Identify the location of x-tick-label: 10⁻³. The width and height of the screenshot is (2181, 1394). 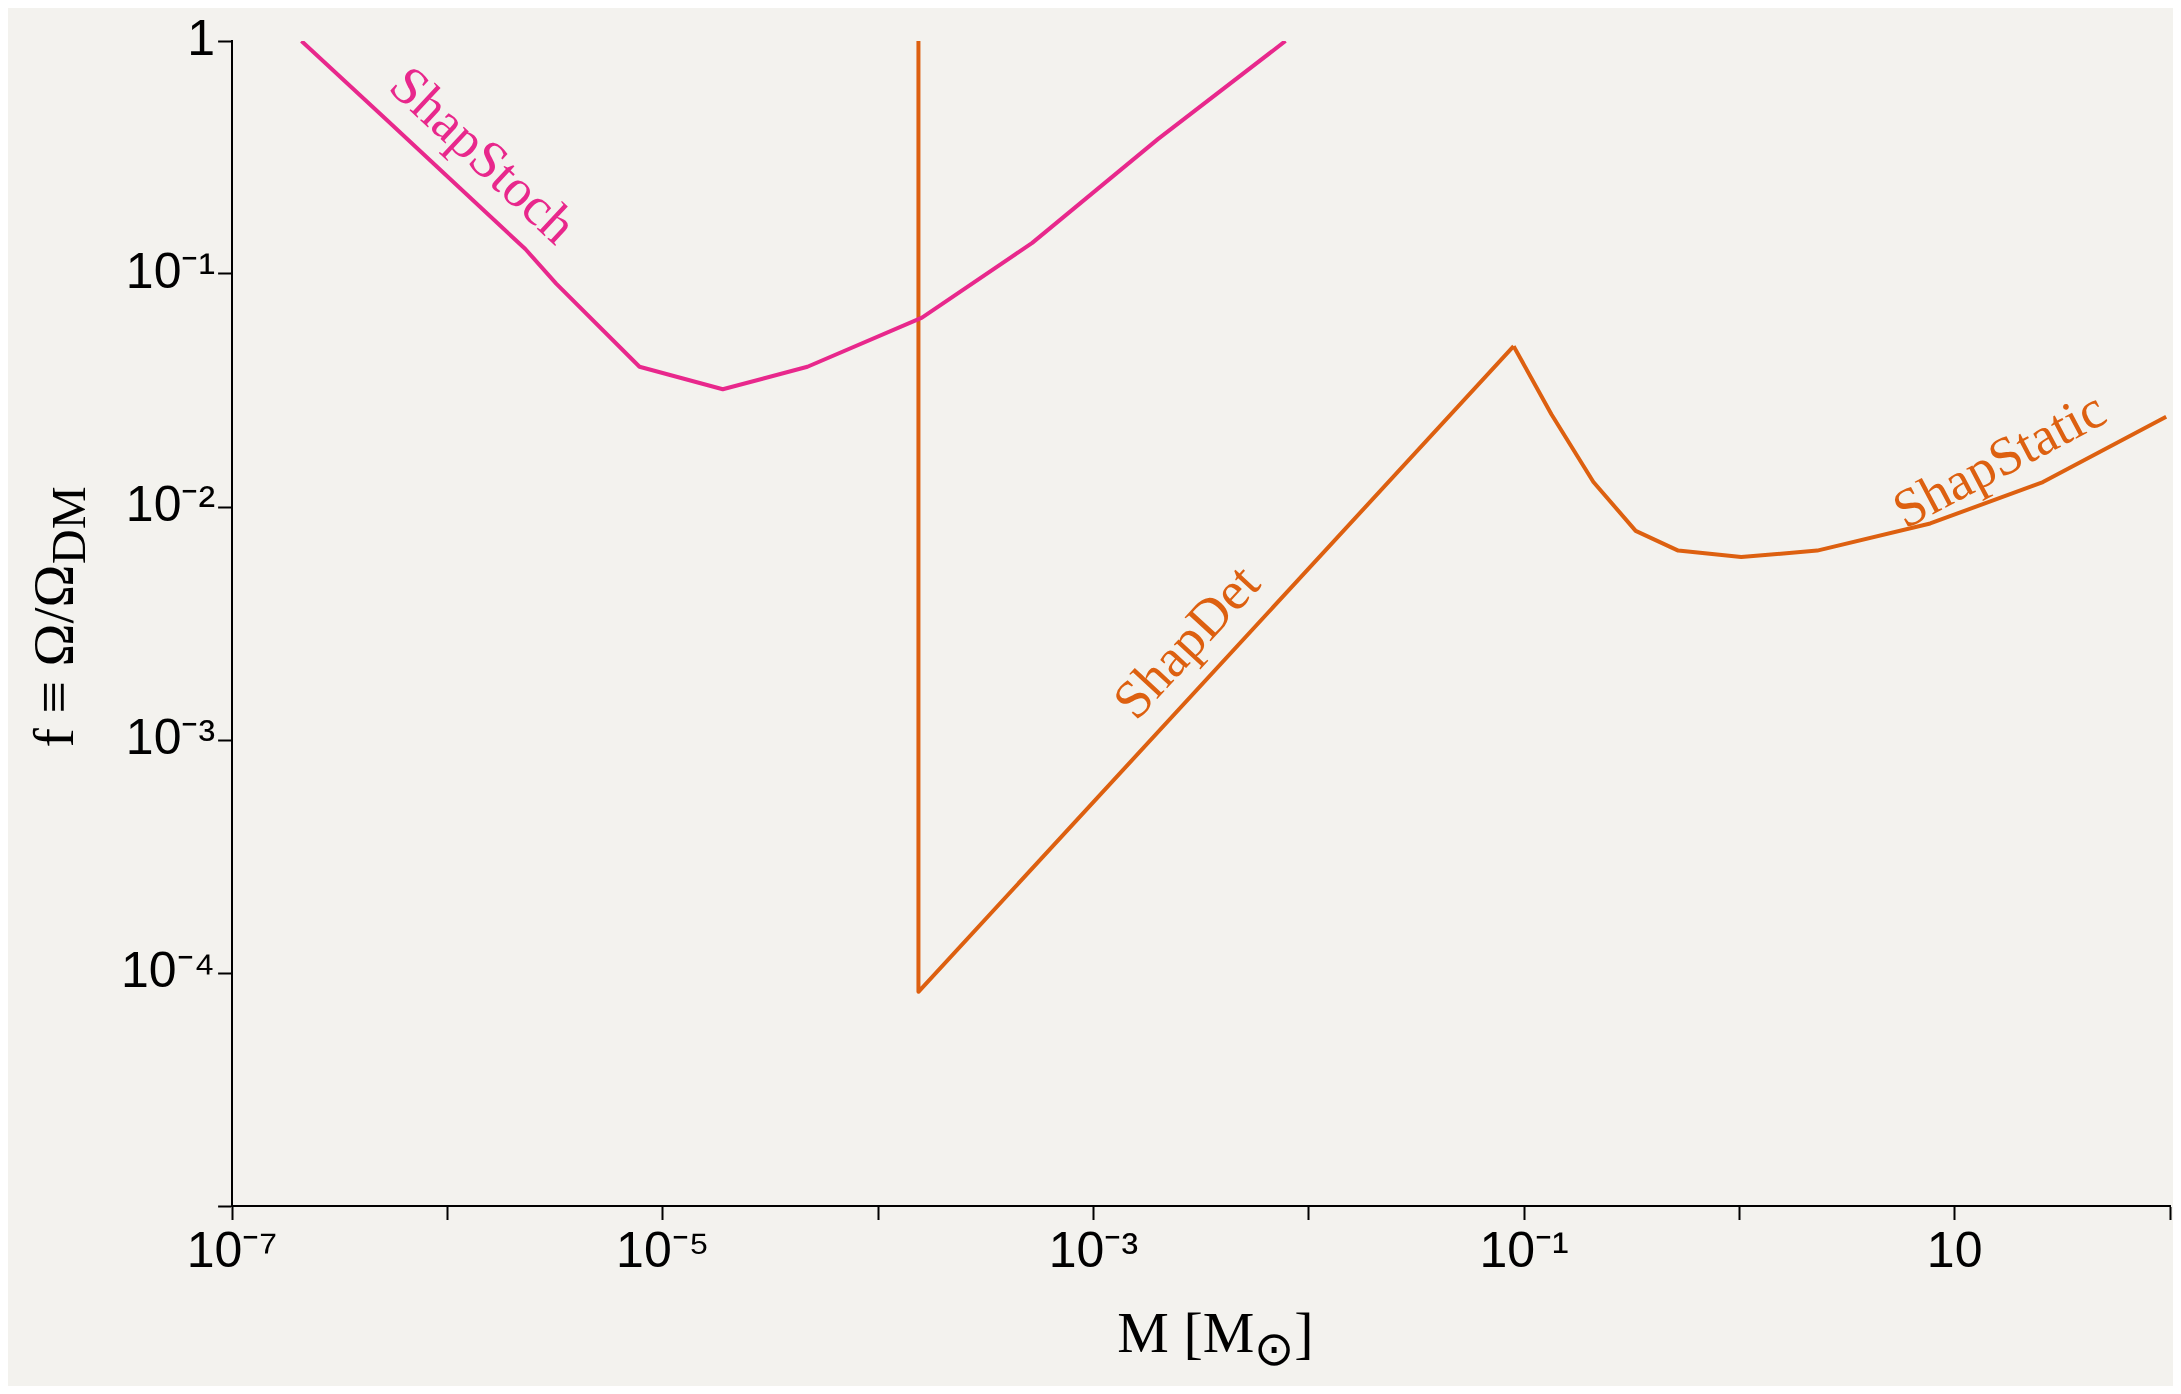
(1093, 1249).